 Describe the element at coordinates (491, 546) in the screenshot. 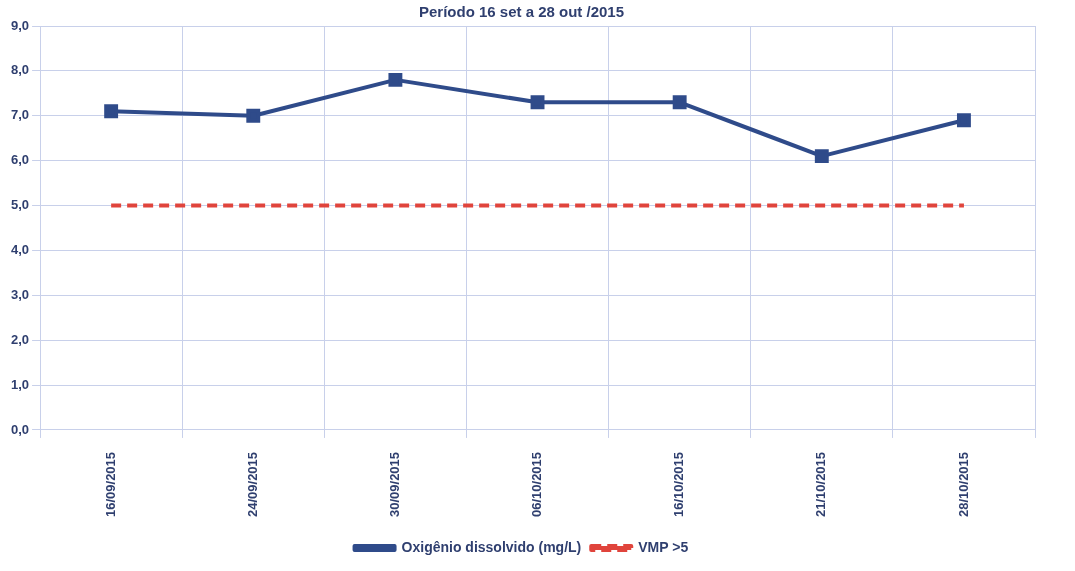

I see `legend-label: Oxigênio dissolvido (mg/L)` at that location.